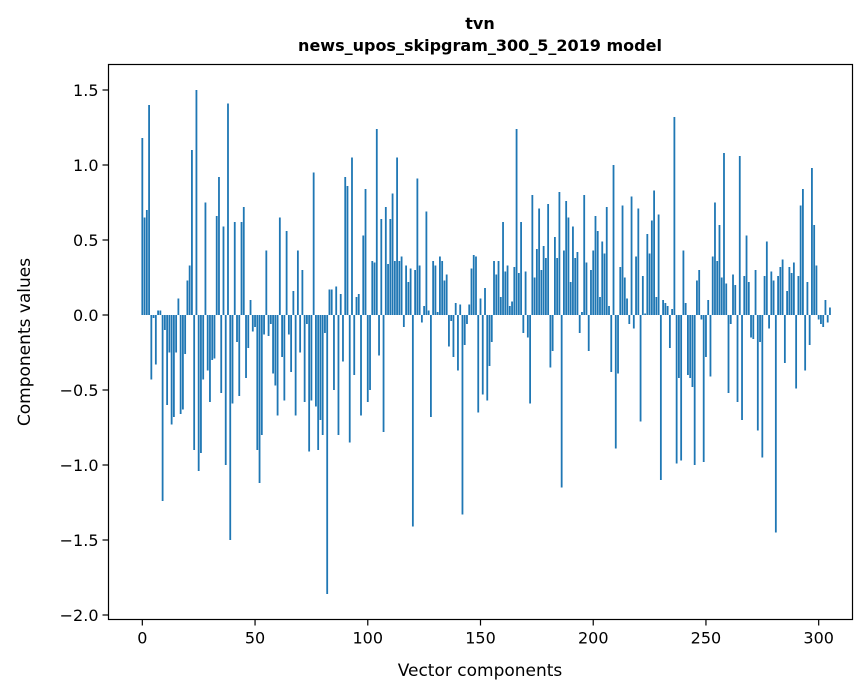 This screenshot has width=867, height=696. I want to click on x-tick-label: 100, so click(367, 638).